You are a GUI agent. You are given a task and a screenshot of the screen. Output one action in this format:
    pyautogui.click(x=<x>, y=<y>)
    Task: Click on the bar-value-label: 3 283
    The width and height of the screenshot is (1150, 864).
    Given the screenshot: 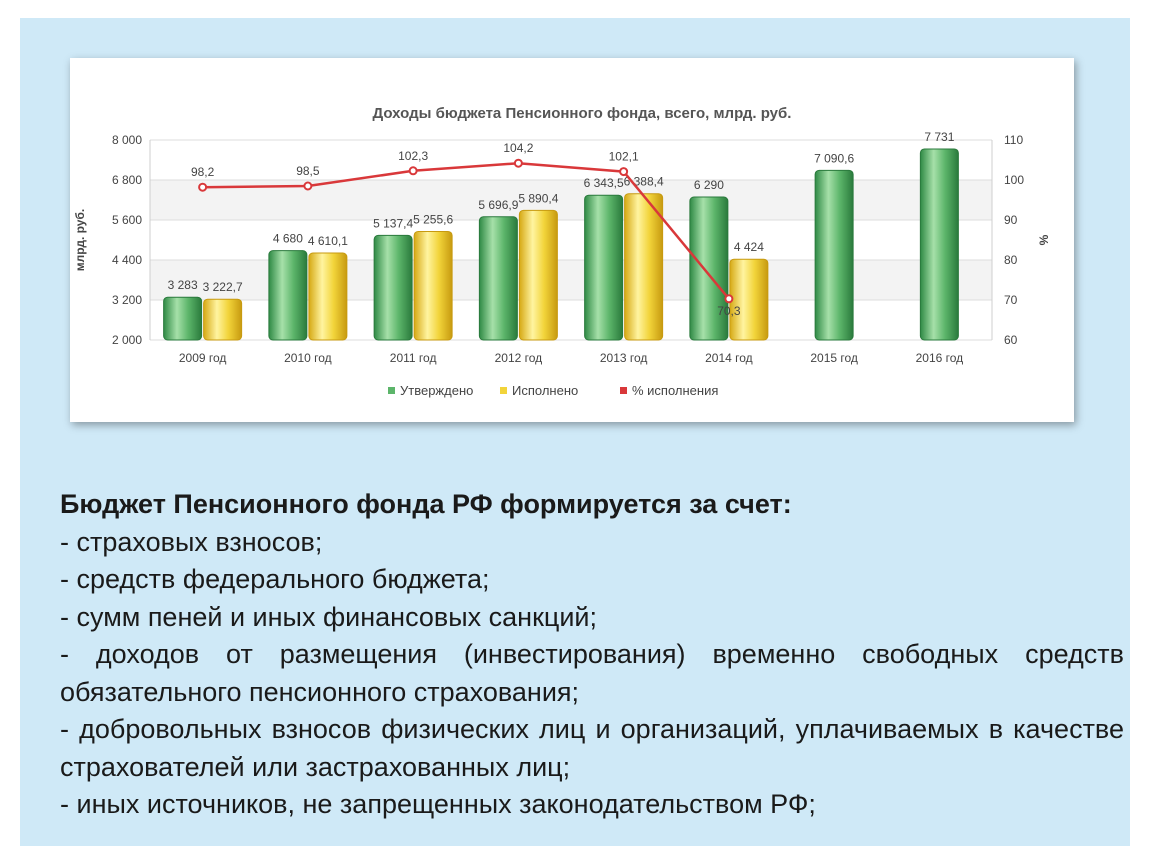 What is the action you would take?
    pyautogui.click(x=183, y=285)
    